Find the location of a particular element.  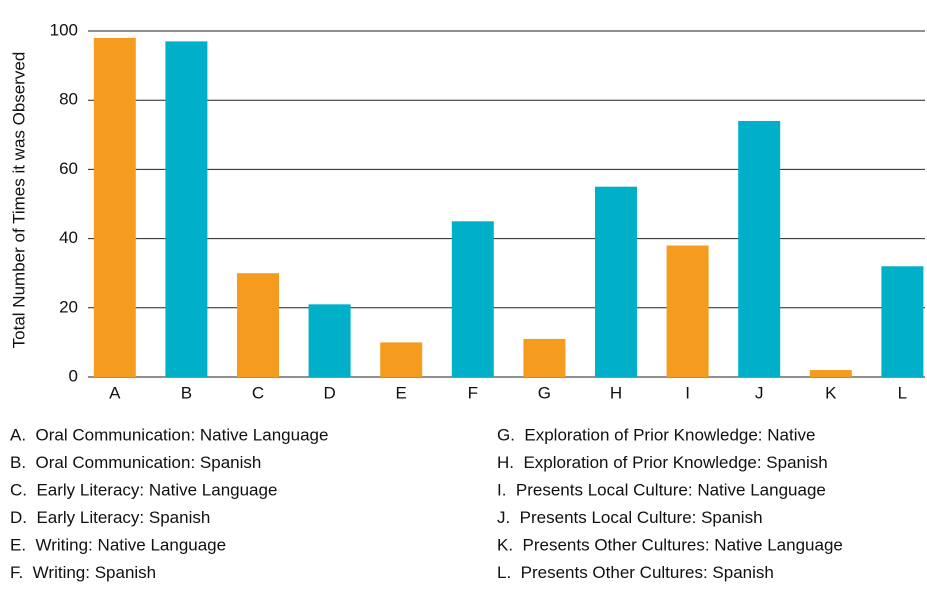

y-tick-label: 80 is located at coordinates (68, 99).